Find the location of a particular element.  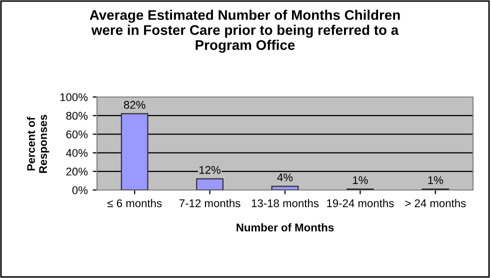

x-tick-label: 19-24 months is located at coordinates (360, 203).